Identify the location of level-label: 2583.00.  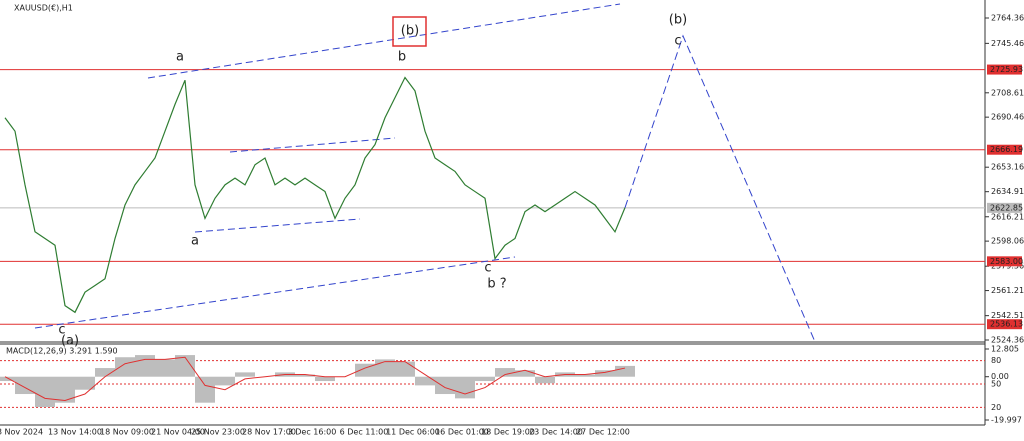
(1006, 261).